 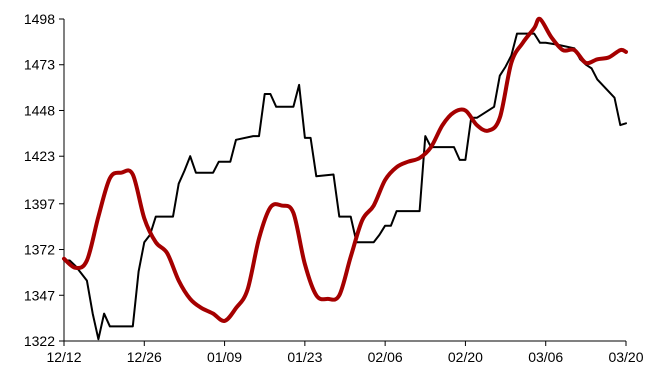 What do you see at coordinates (224, 357) in the screenshot?
I see `x-tick-label: 01/09` at bounding box center [224, 357].